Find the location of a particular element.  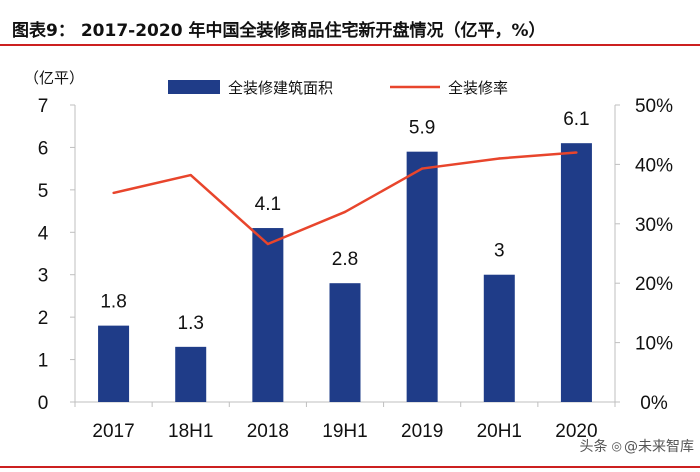

figure-label: 图表9： is located at coordinates (43, 31).